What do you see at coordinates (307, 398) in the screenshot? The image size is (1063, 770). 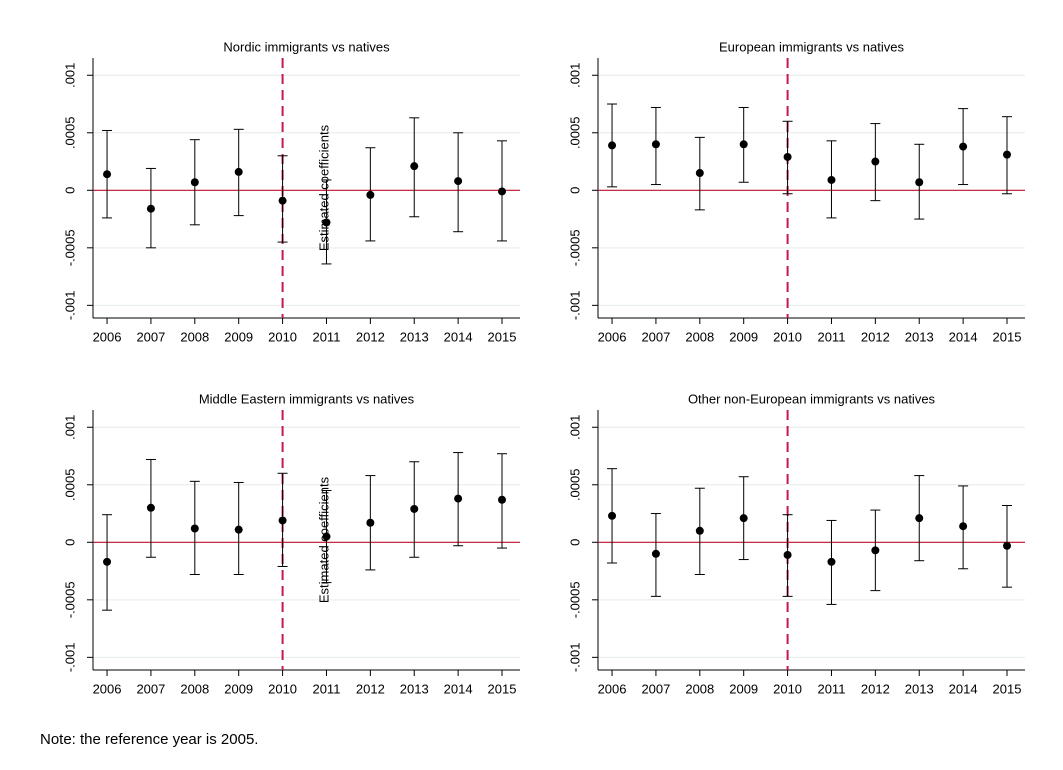 I see `panel-title: Middle Eastern immigrants vs natives` at bounding box center [307, 398].